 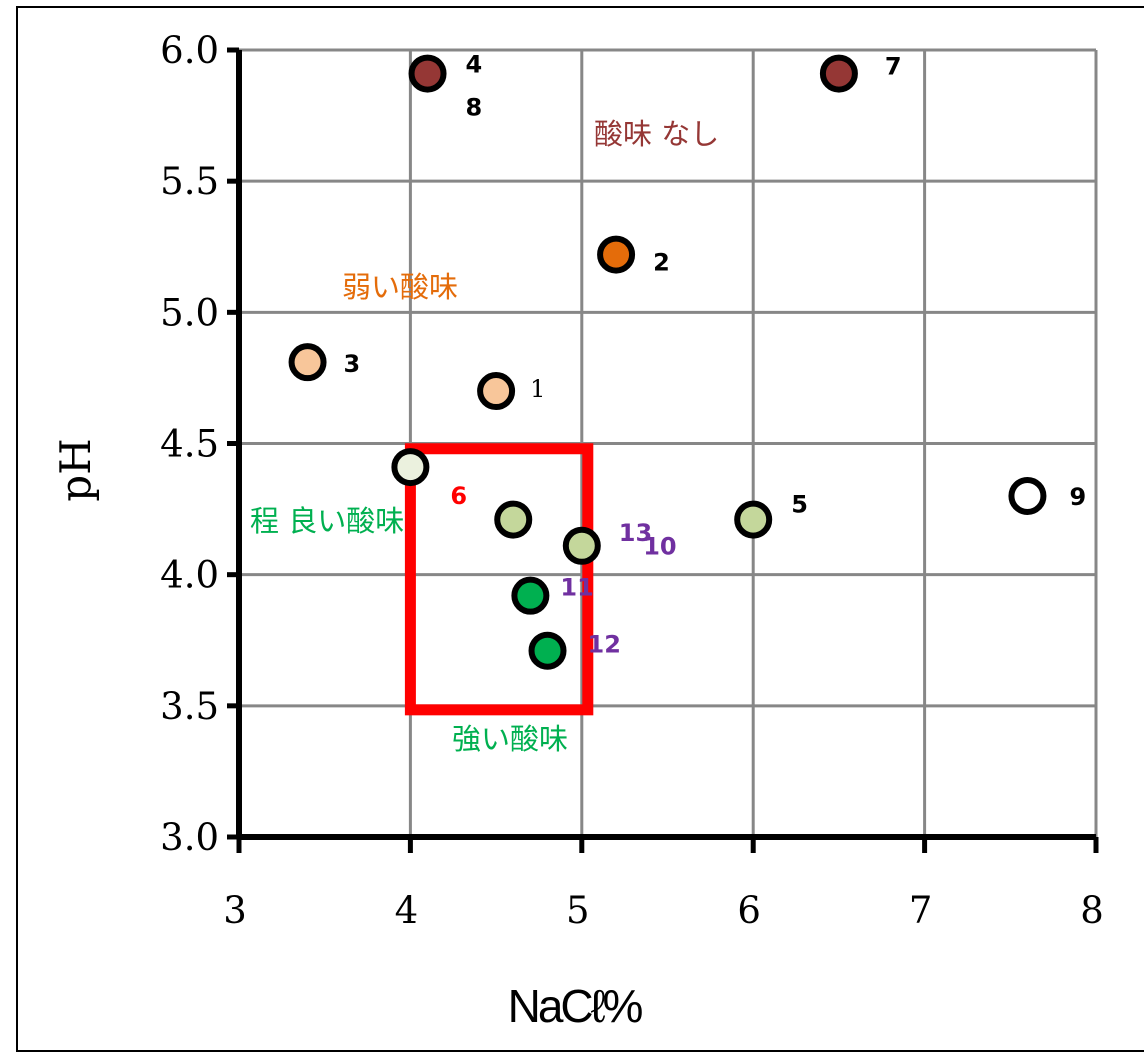 What do you see at coordinates (749, 910) in the screenshot?
I see `x-tick-label: 6` at bounding box center [749, 910].